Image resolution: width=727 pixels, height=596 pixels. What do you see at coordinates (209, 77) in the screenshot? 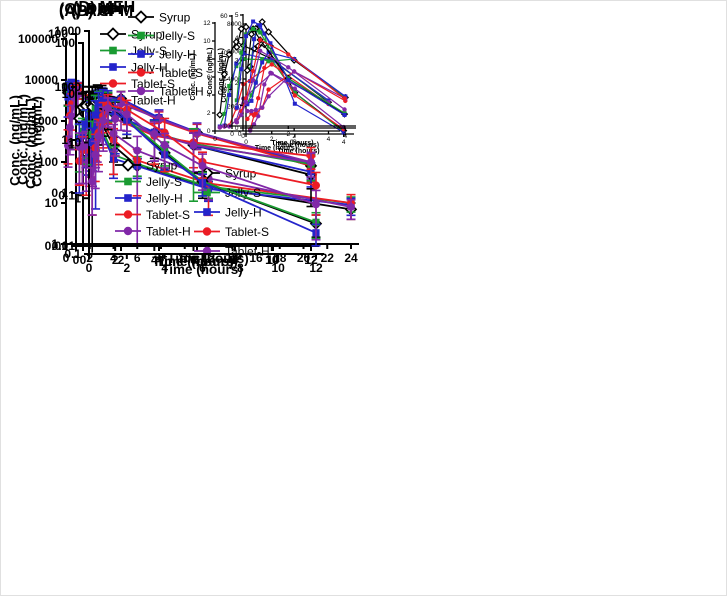
I see `inset-y-tick-label: 6` at bounding box center [209, 77].